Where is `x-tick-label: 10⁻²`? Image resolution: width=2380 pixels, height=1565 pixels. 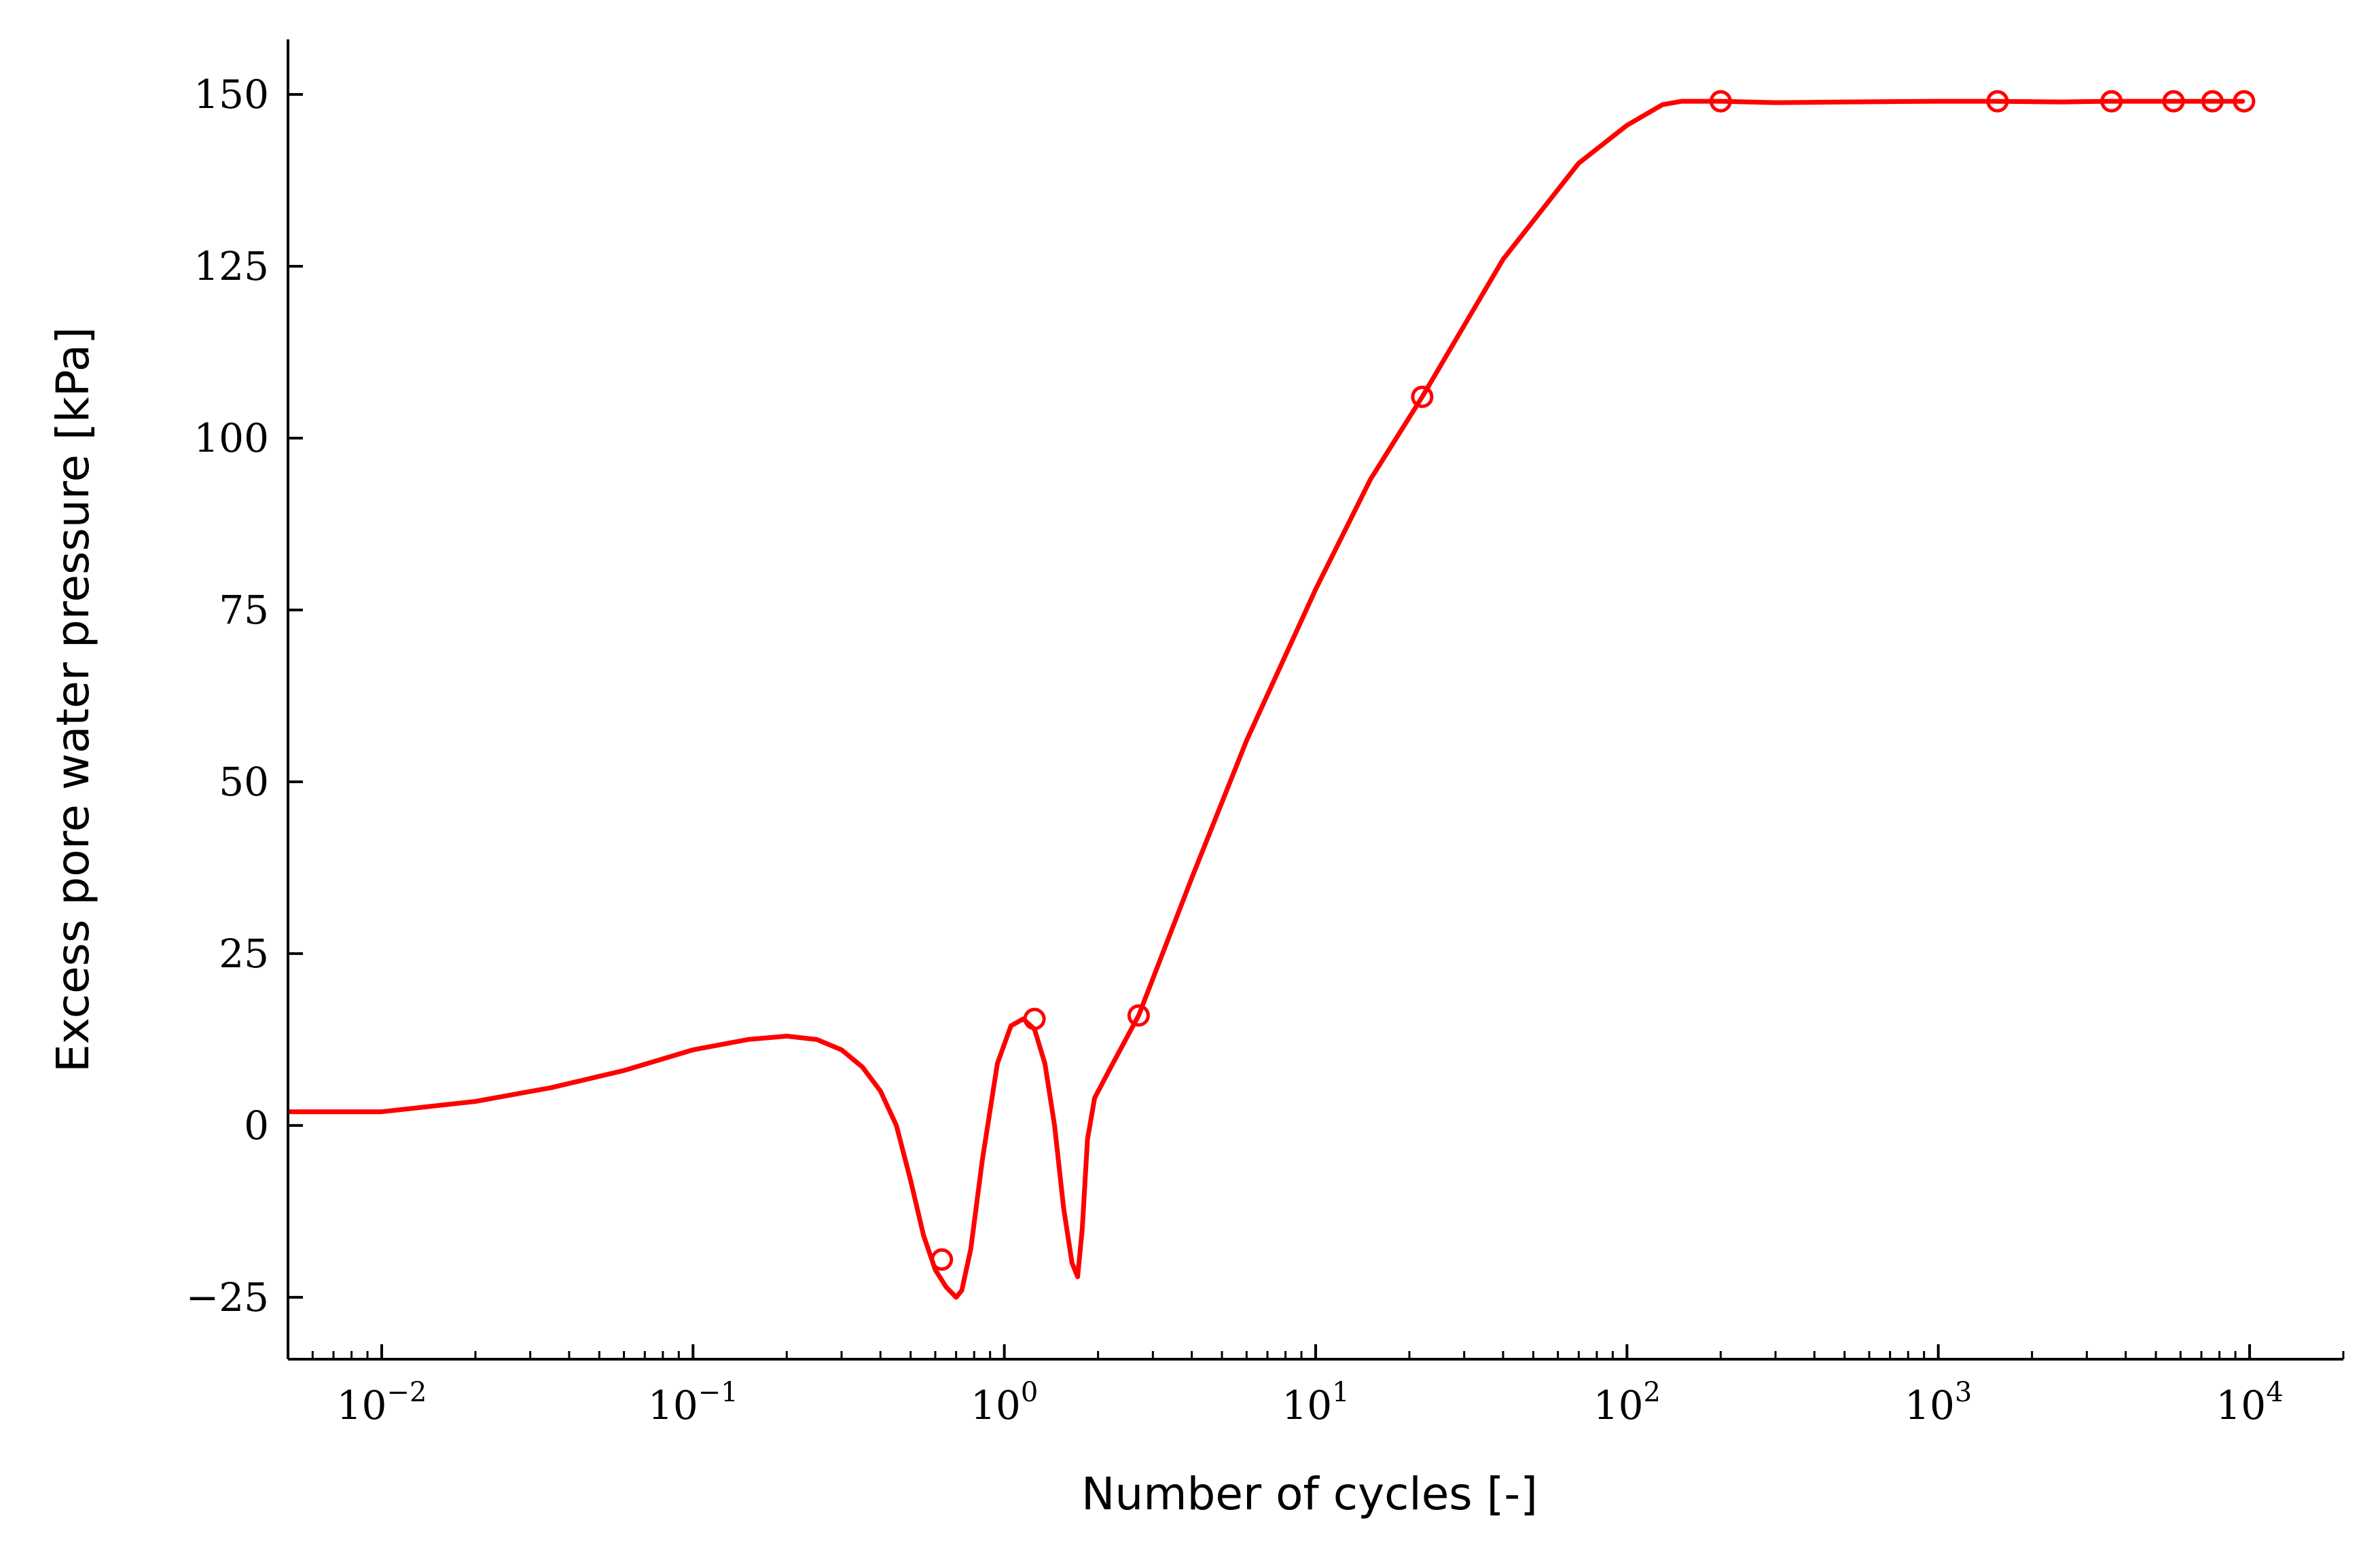 x-tick-label: 10⁻² is located at coordinates (382, 1402).